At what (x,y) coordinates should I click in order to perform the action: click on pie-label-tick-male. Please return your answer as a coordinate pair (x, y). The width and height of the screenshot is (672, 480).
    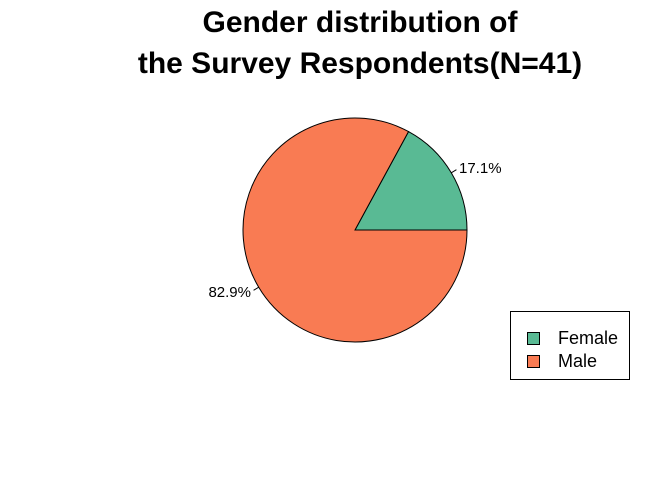
    Looking at the image, I should click on (256, 288).